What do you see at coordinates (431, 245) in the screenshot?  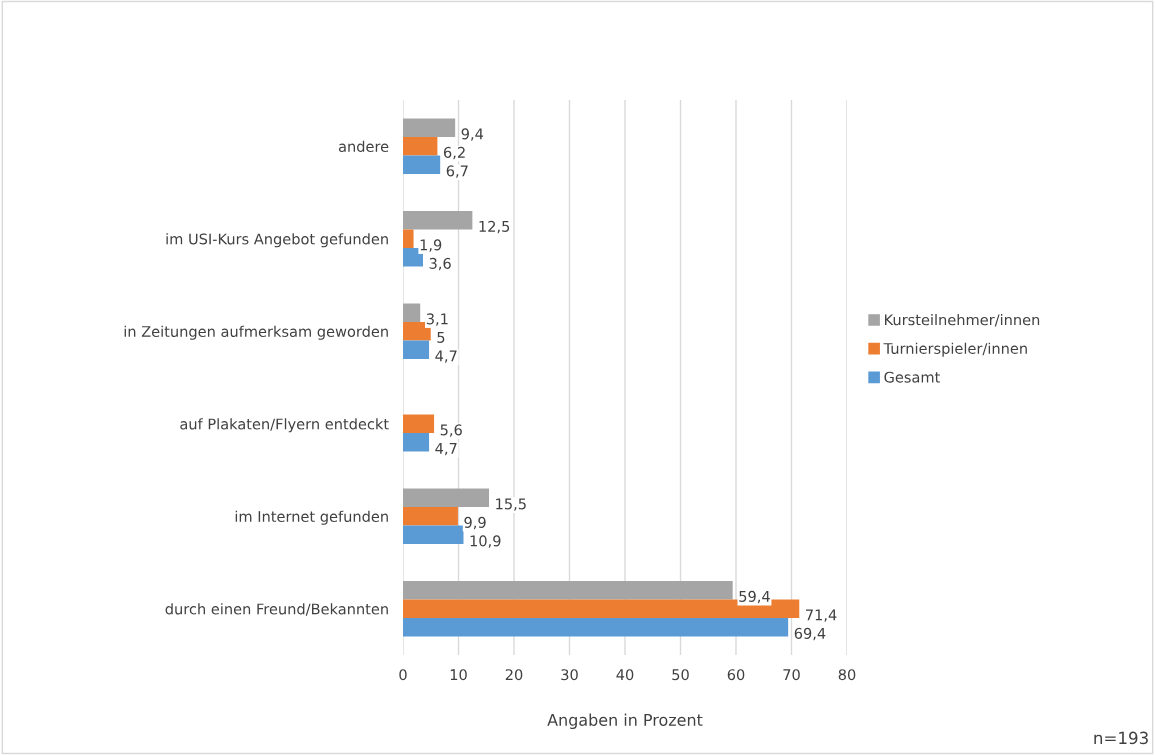 I see `data-label: 1,9` at bounding box center [431, 245].